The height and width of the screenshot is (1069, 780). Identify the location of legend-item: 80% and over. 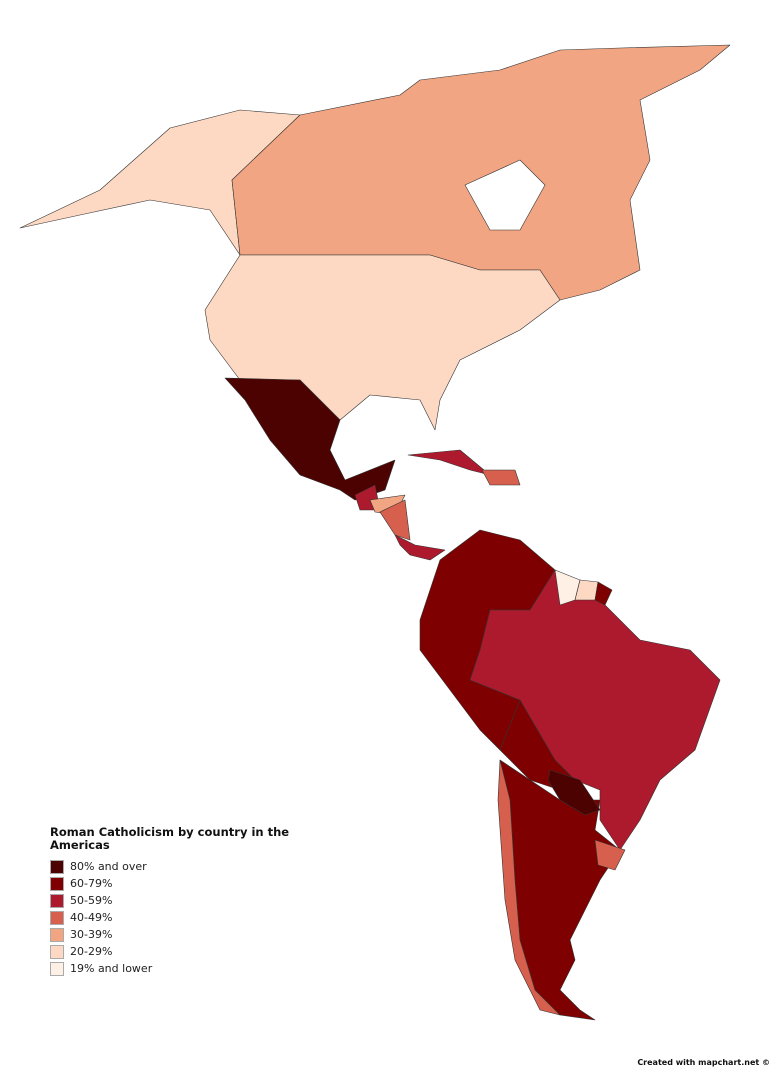
(170, 866).